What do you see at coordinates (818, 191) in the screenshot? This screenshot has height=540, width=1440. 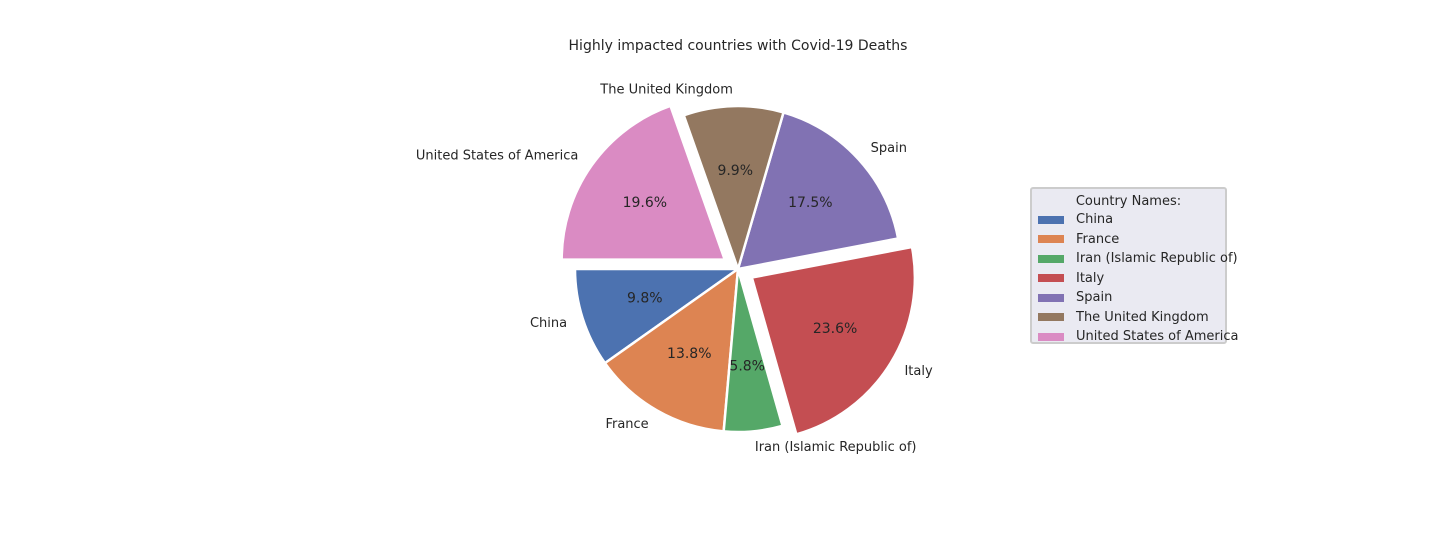 I see `pie-slice-spain` at bounding box center [818, 191].